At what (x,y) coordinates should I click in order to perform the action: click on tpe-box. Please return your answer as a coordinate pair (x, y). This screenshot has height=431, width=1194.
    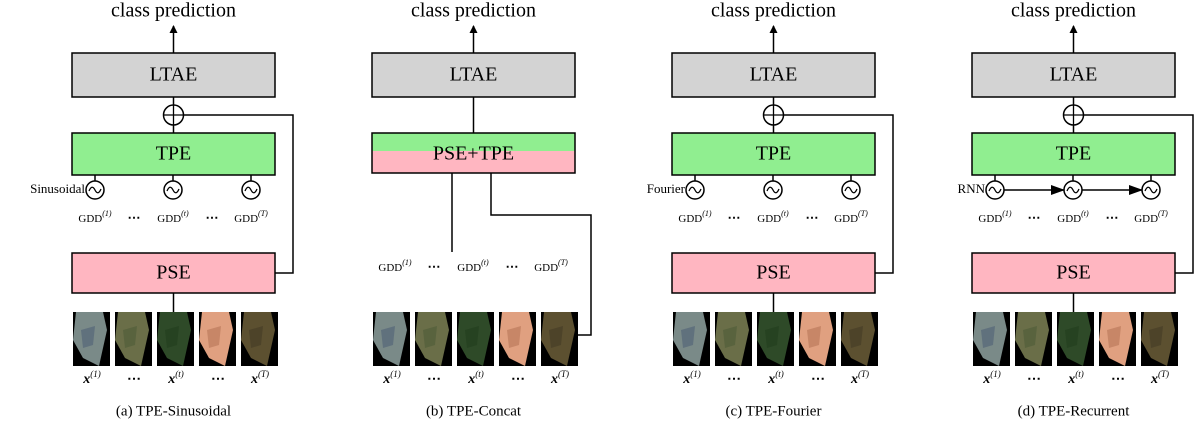
    Looking at the image, I should click on (173, 154).